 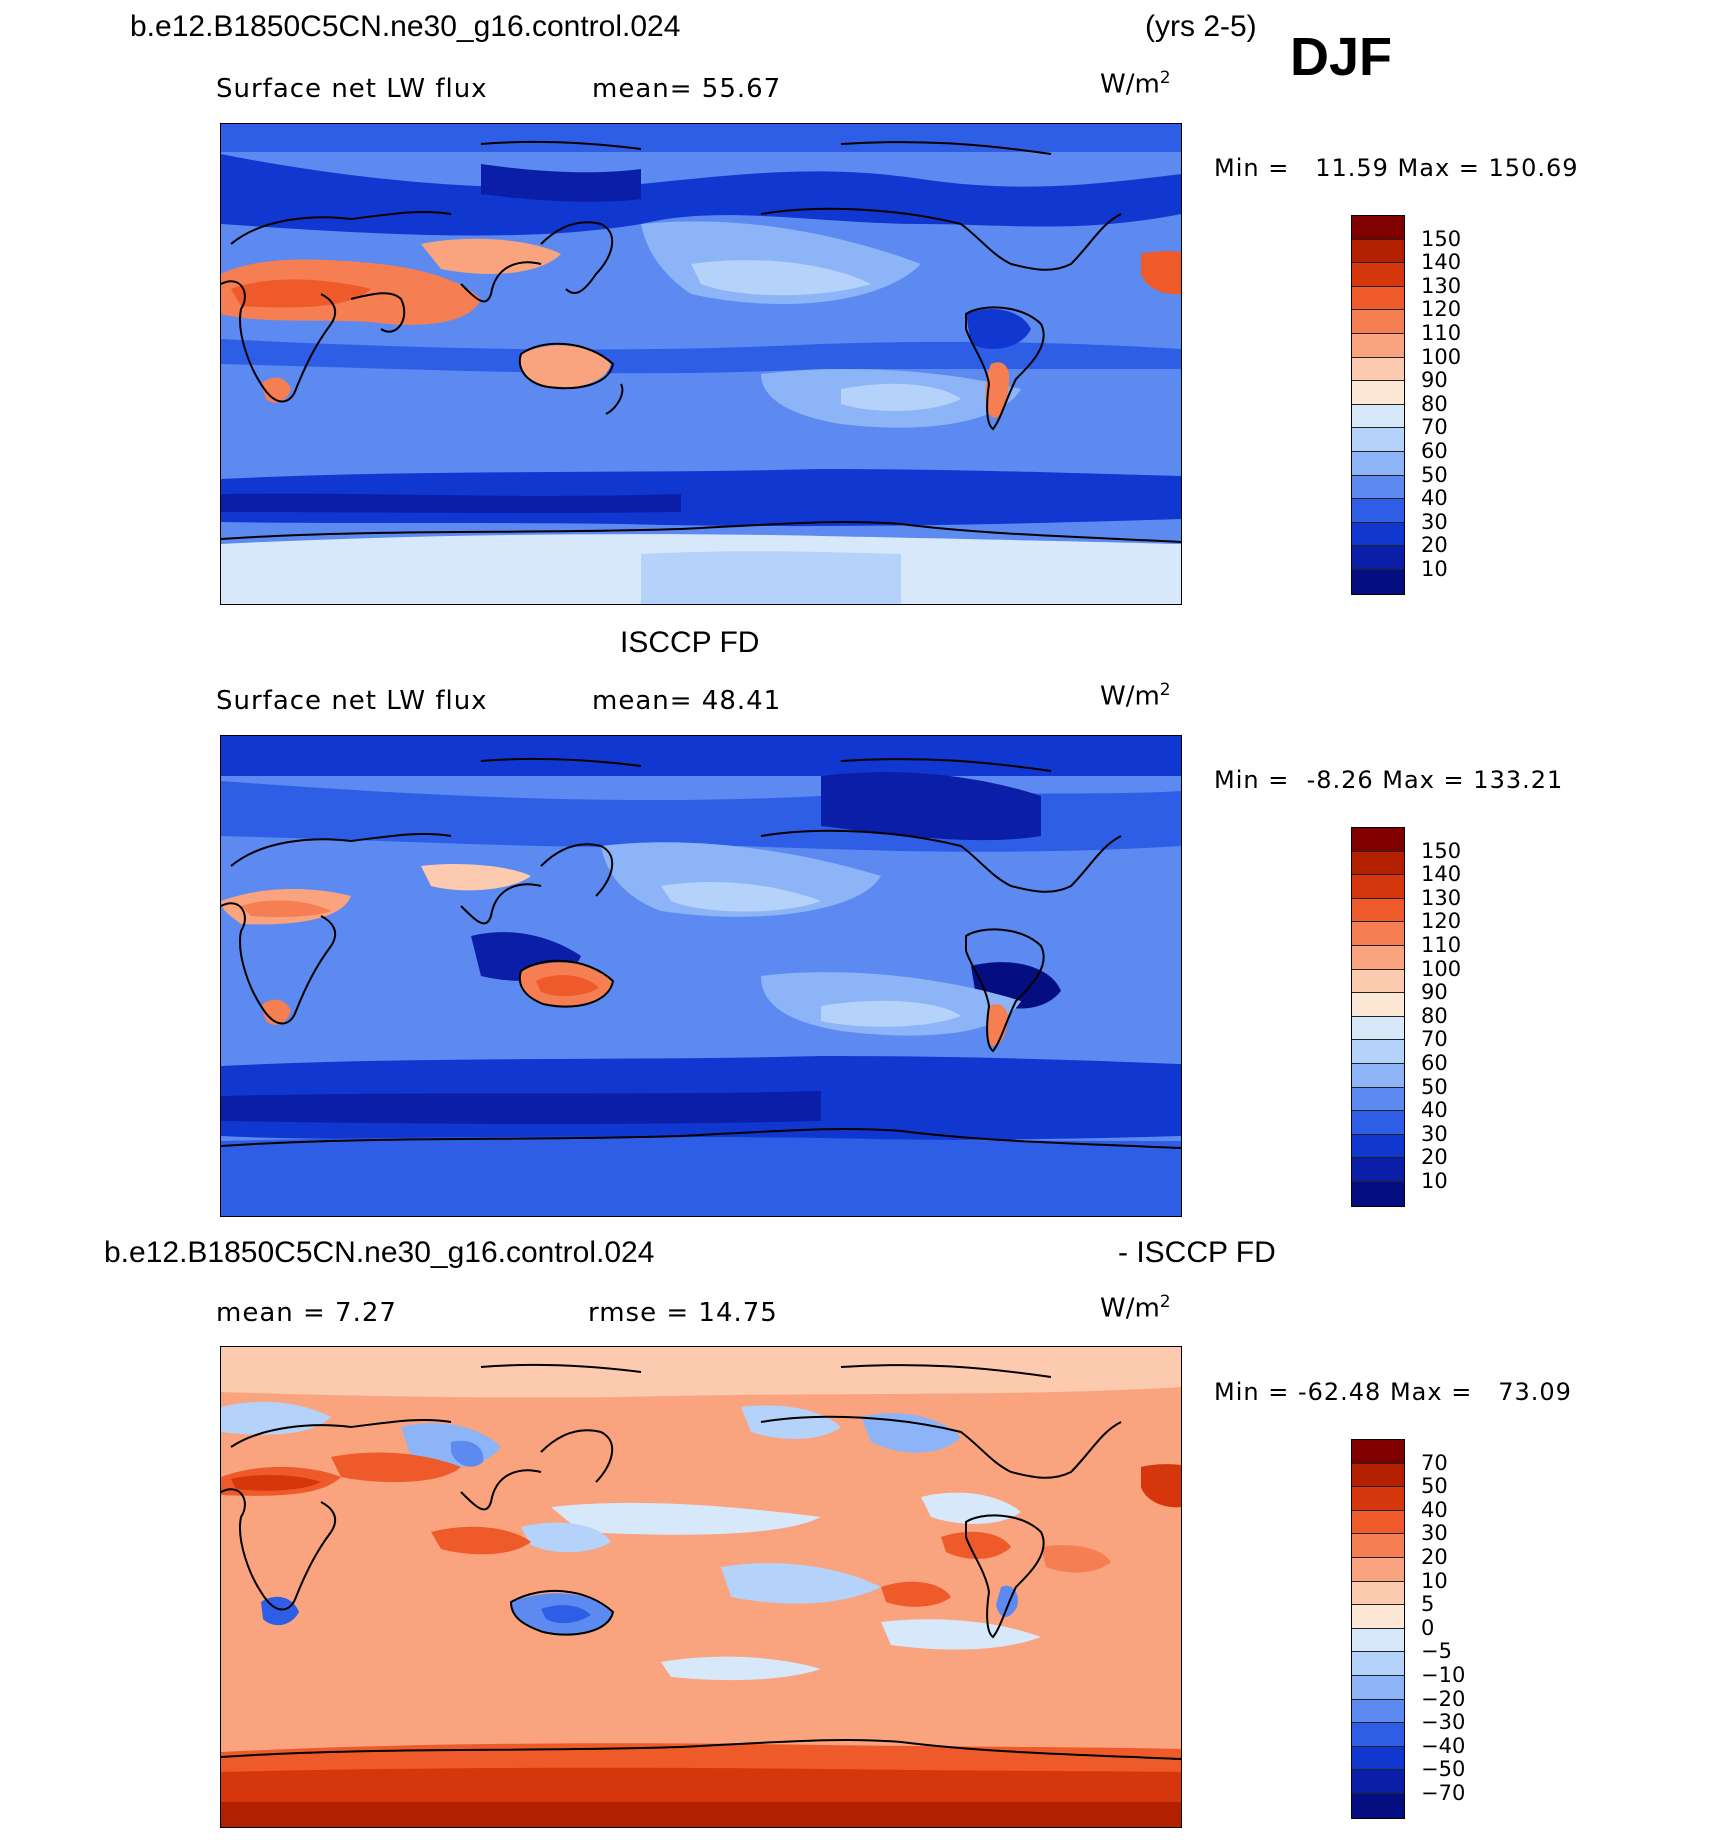 What do you see at coordinates (1135, 84) in the screenshot?
I see `panel1-unit: W/m2` at bounding box center [1135, 84].